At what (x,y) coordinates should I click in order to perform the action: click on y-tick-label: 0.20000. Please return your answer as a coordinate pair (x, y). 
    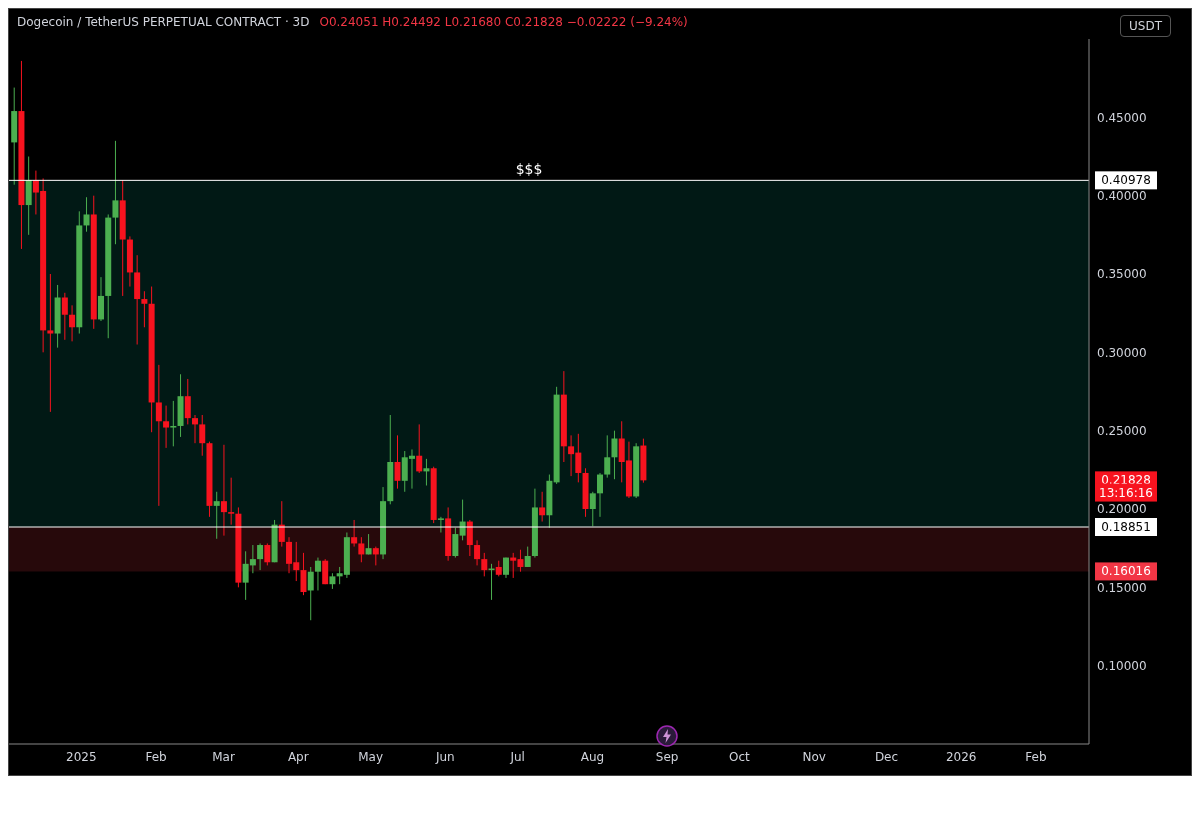
    Looking at the image, I should click on (1122, 509).